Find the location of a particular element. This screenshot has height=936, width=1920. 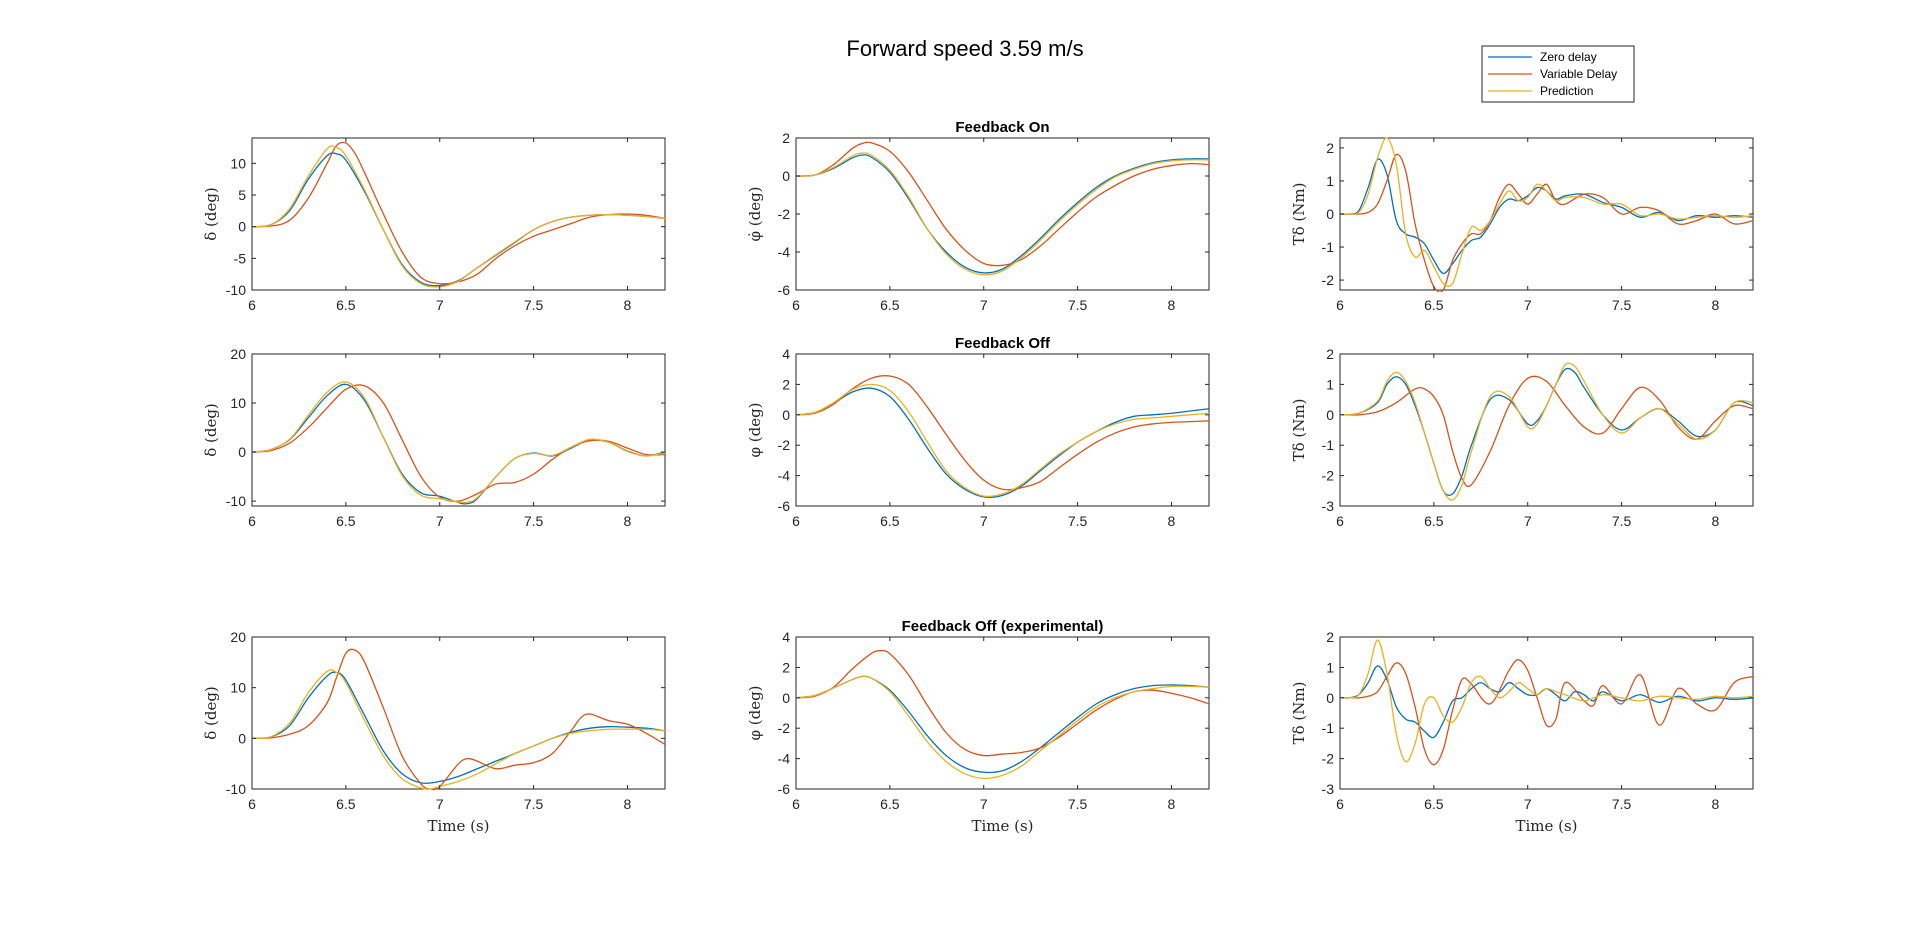

subplot-r1-c1: 6 6.5 7 7.5 8 -6 -4 -2 0 2 4 φ (deg) Feedback Off is located at coordinates (978, 432).